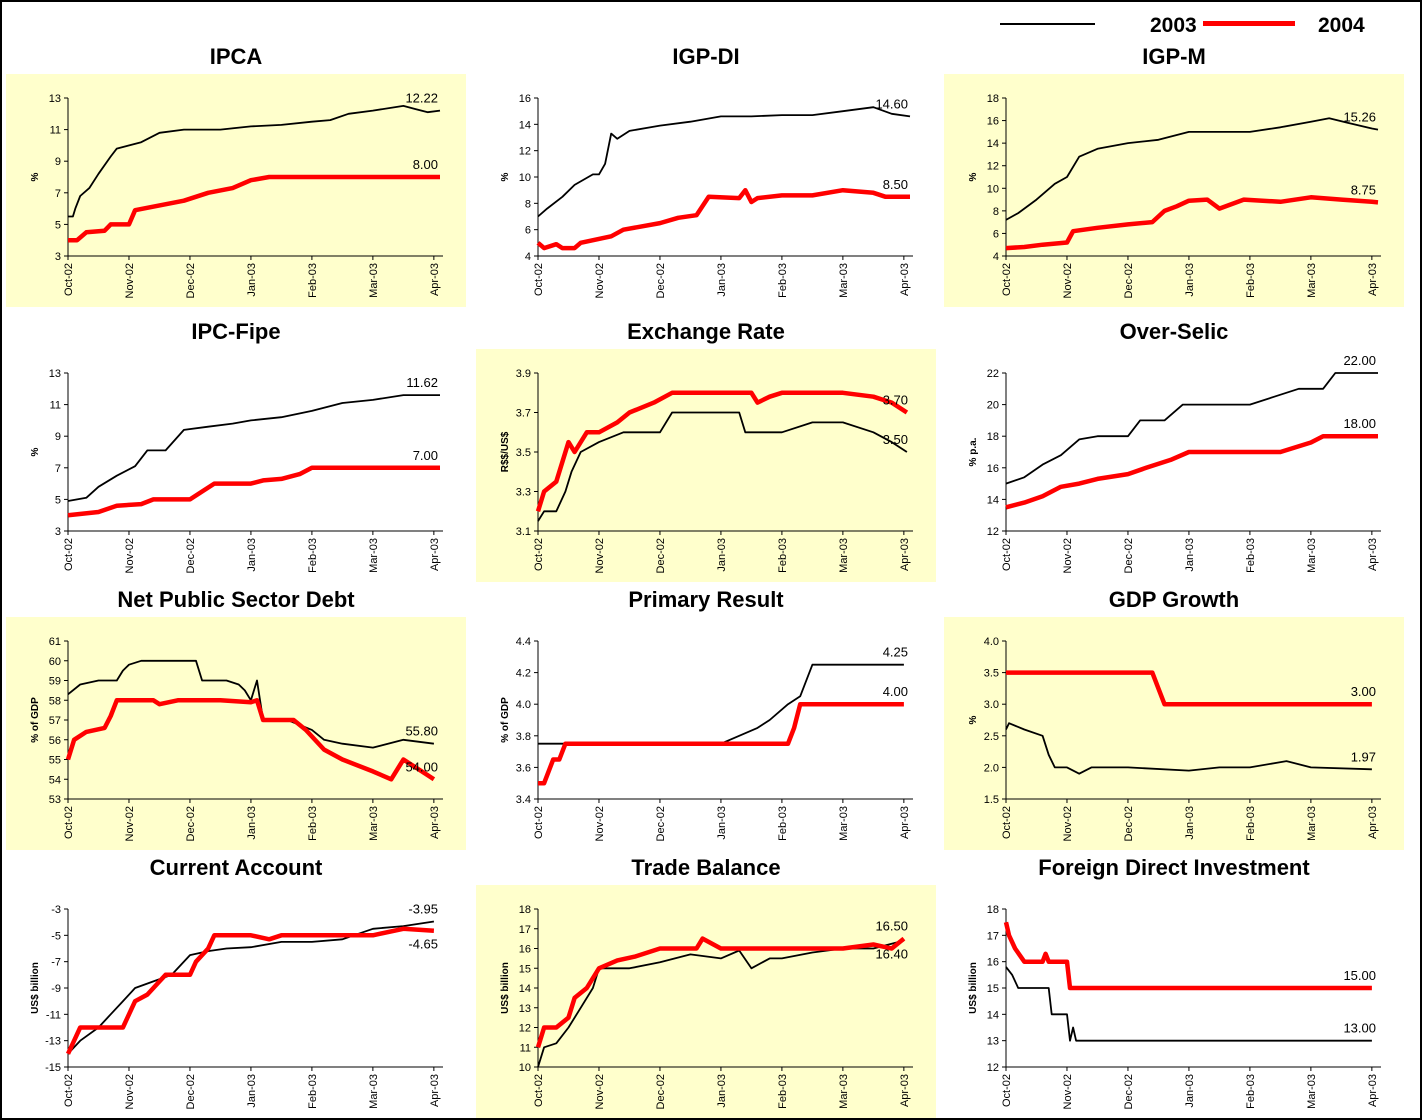 The image size is (1422, 1120). I want to click on chart-title: IGP-M, so click(1174, 56).